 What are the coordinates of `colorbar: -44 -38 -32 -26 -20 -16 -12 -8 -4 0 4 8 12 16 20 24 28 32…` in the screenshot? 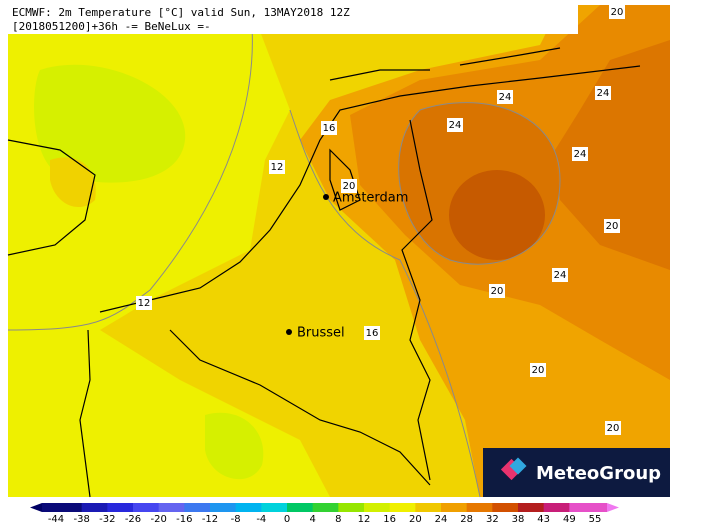 It's located at (324, 514).